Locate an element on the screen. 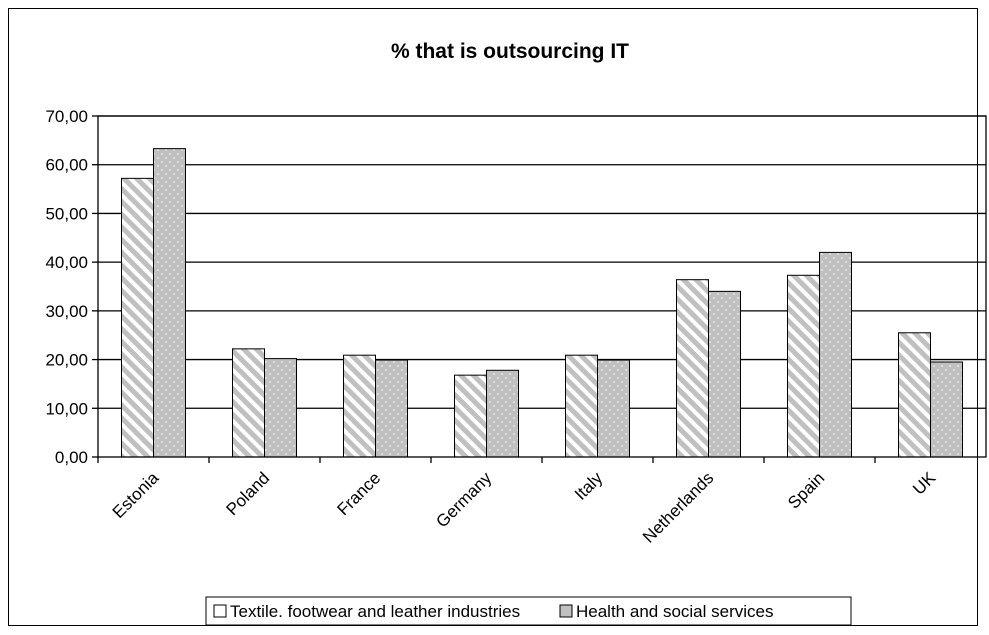 This screenshot has height=635, width=989. bar-health-poland is located at coordinates (280, 408).